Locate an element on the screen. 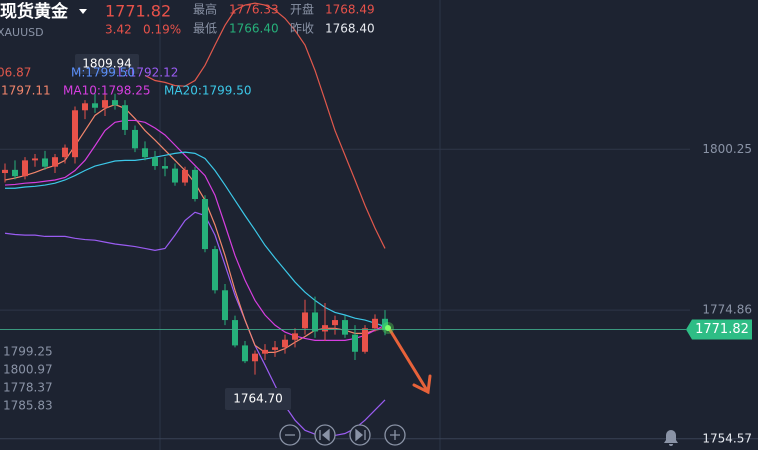 The width and height of the screenshot is (758, 450). legend-entry: MA20:1799.50 is located at coordinates (208, 91).